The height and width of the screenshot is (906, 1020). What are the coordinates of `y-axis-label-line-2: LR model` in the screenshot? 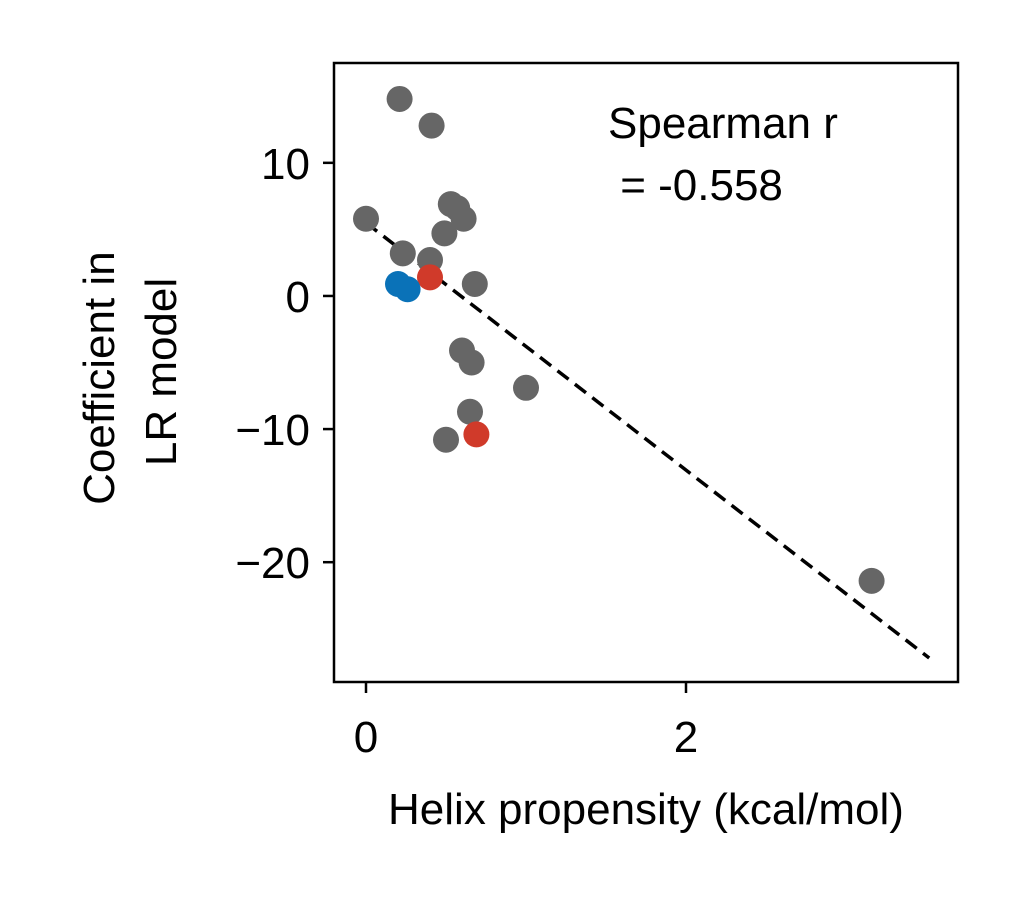 It's located at (161, 372).